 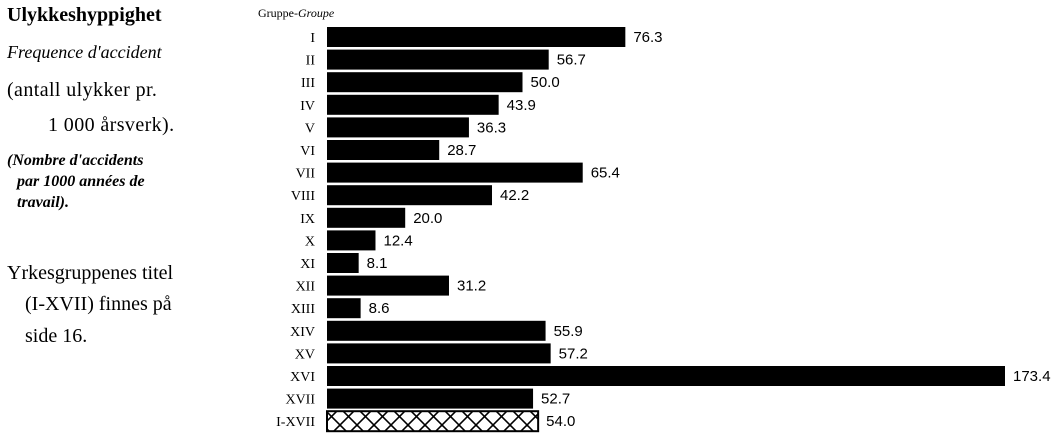 What do you see at coordinates (521, 105) in the screenshot?
I see `value-label: 43.9` at bounding box center [521, 105].